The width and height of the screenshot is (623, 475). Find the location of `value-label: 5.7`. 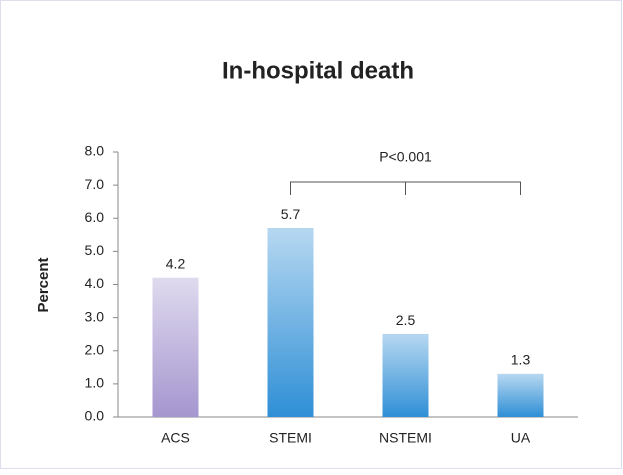

value-label: 5.7 is located at coordinates (291, 214).